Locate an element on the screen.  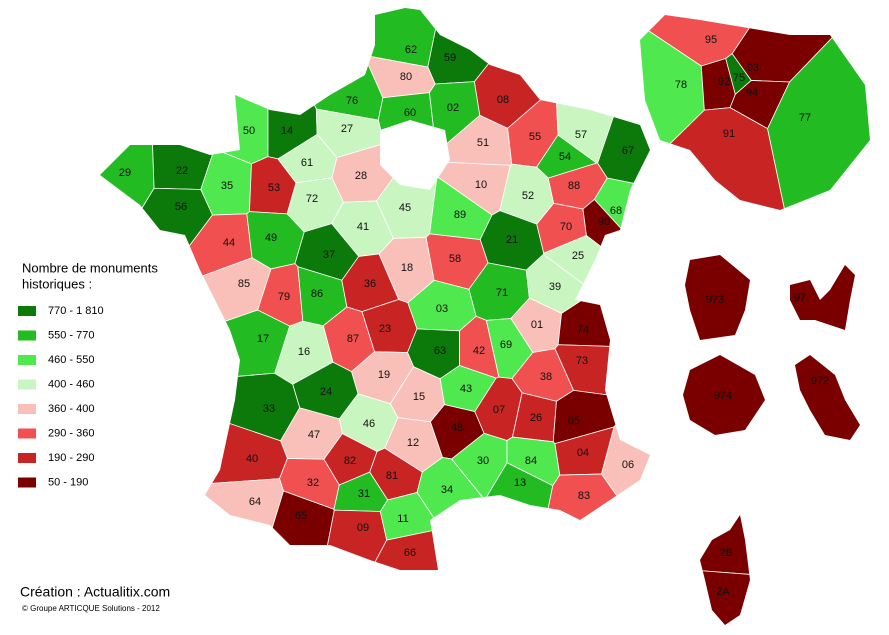
department-code: 68 is located at coordinates (616, 211).